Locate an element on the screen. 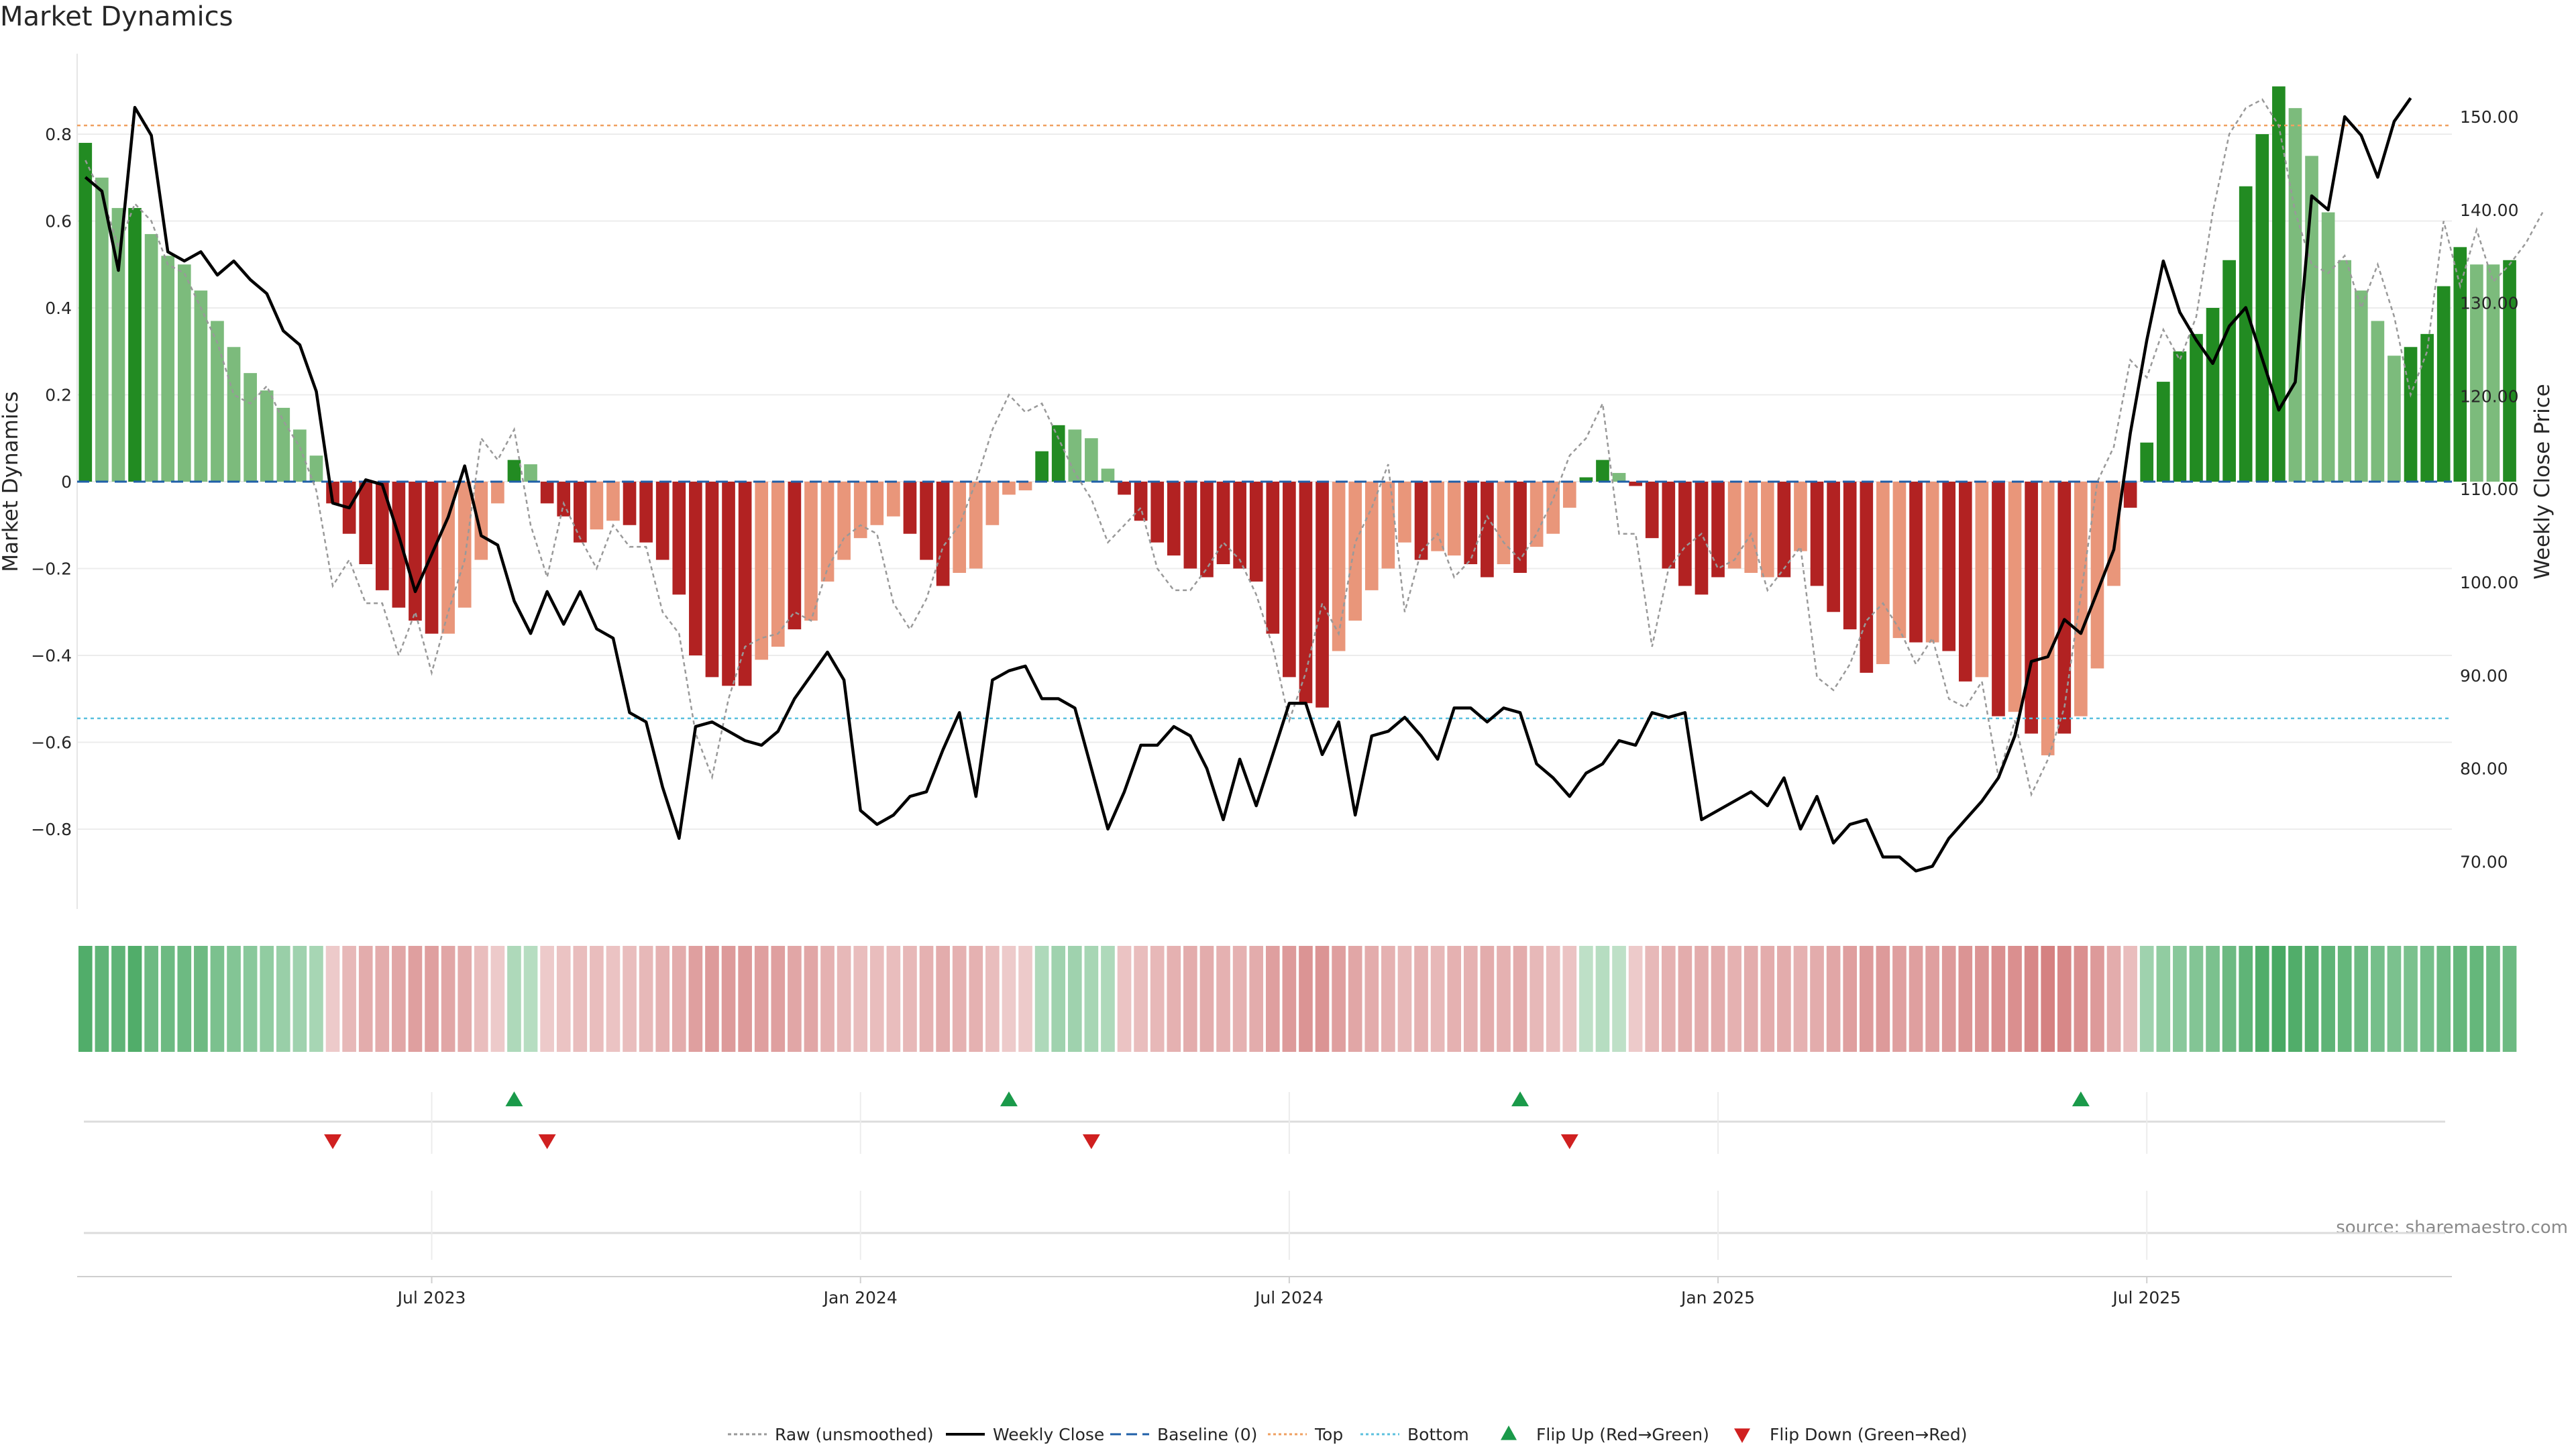 The image size is (2576, 1449). legend-label: Flip Down (Green→Red) is located at coordinates (1869, 1434).